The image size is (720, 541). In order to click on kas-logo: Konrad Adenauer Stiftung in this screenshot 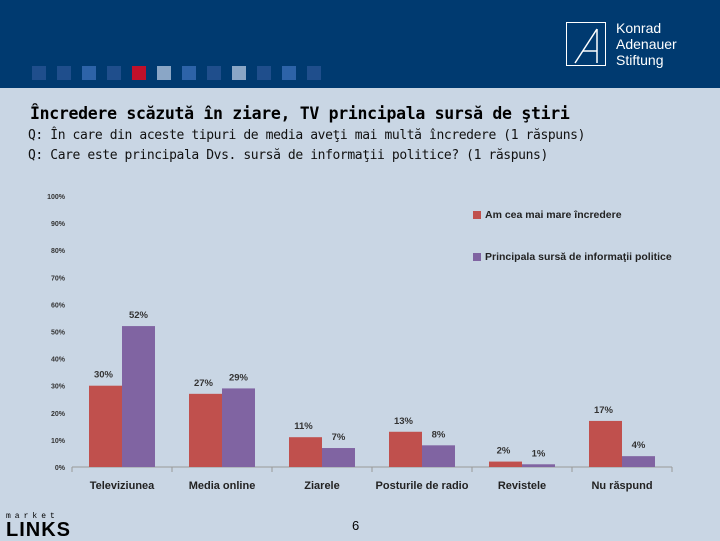, I will do `click(636, 45)`.